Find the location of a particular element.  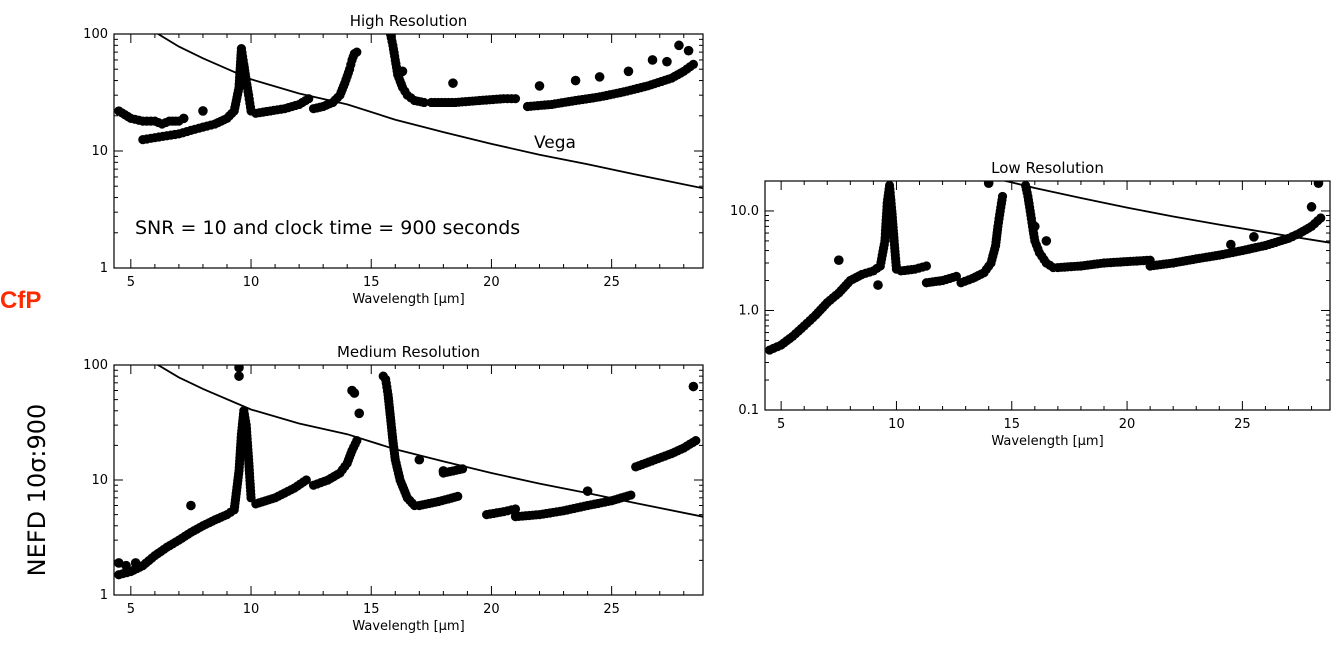

x-tick-label: 5 is located at coordinates (131, 609).